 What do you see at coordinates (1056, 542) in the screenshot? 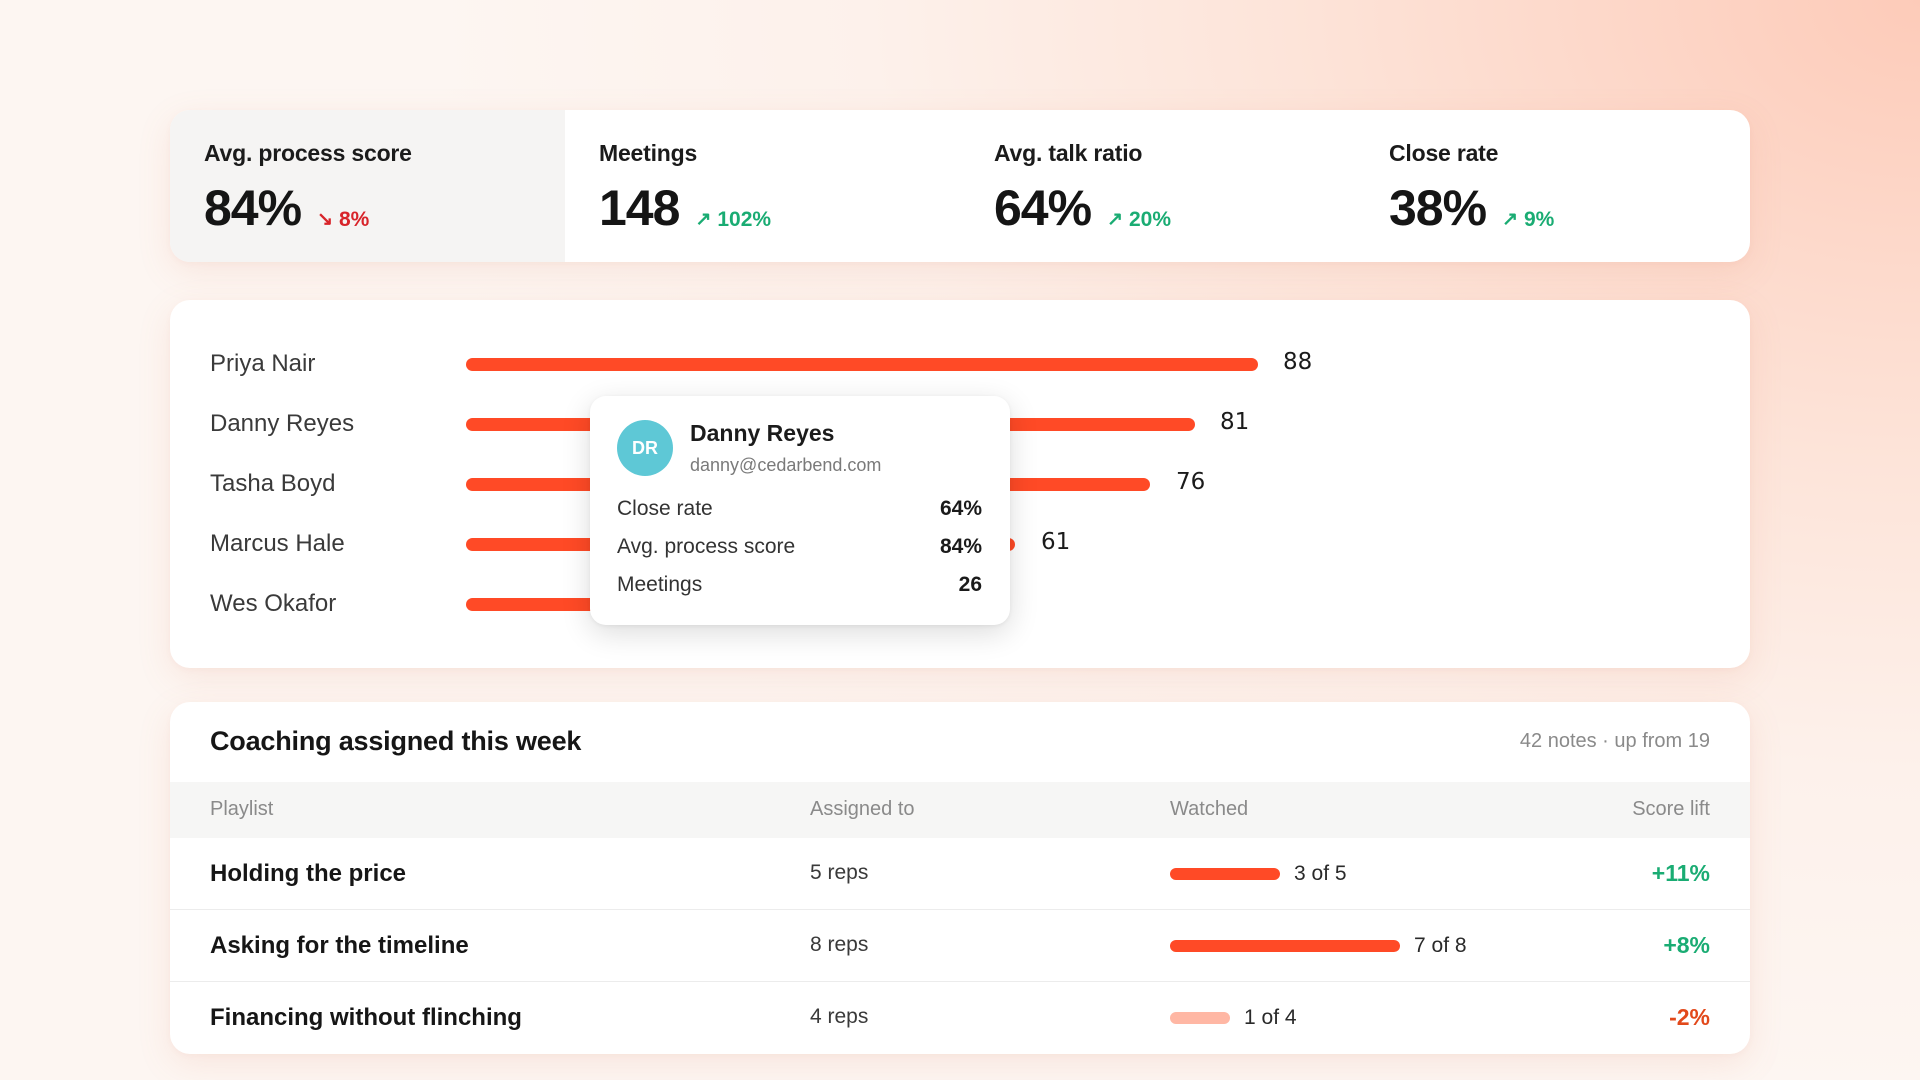
I see `rep-score-value: 61` at bounding box center [1056, 542].